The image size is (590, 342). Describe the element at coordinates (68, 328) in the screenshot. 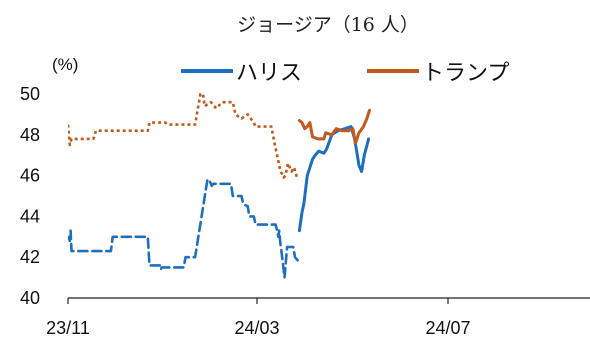

I see `x-tick-label: 23/11` at that location.